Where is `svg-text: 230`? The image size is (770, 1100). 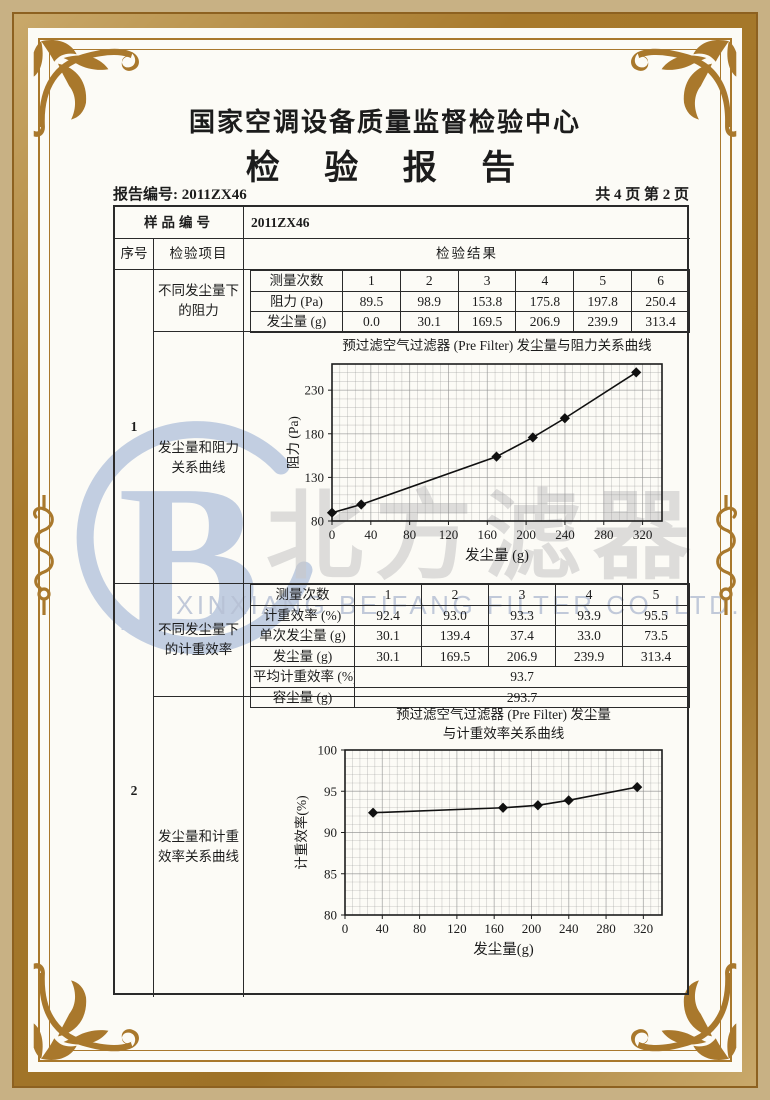 svg-text: 230 is located at coordinates (315, 390).